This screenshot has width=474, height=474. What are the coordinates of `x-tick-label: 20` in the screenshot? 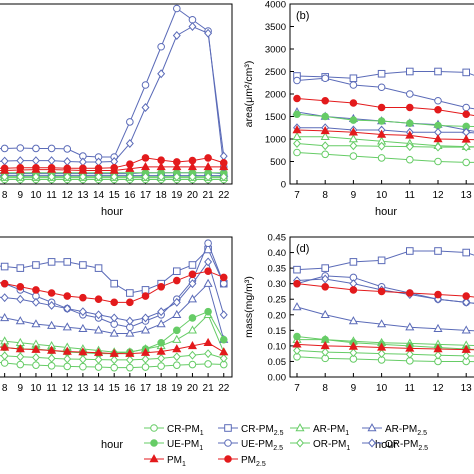 It's located at (193, 195).